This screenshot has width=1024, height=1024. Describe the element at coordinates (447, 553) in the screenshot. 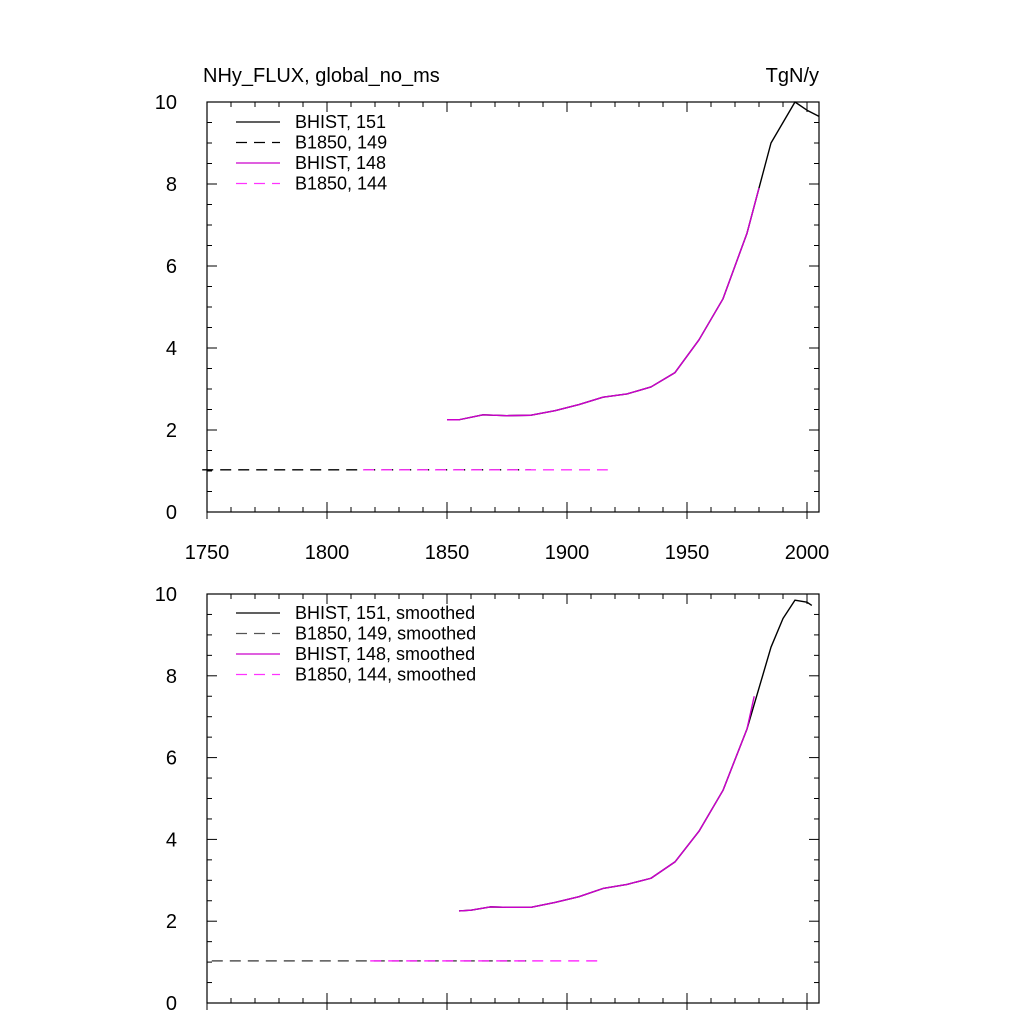

I see `x-tick-label: 1850` at that location.